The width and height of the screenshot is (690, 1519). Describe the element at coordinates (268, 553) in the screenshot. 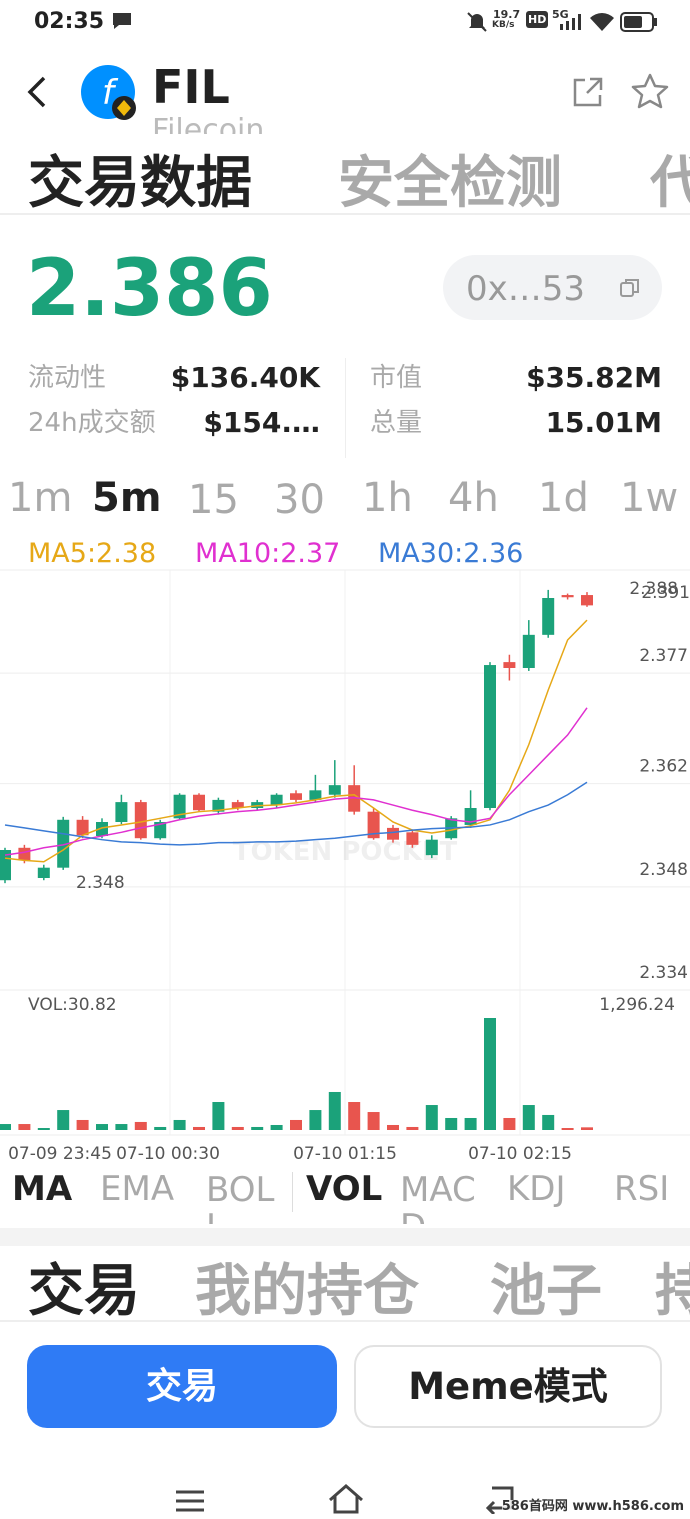

I see `ma-legend: MA10:2.37` at that location.